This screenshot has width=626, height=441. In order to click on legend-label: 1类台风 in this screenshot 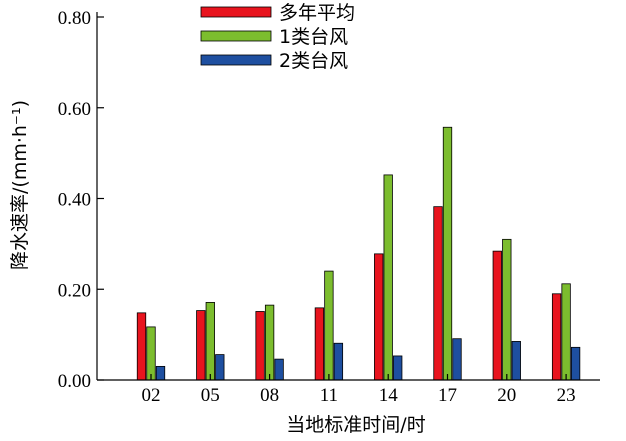, I will do `click(313, 37)`.